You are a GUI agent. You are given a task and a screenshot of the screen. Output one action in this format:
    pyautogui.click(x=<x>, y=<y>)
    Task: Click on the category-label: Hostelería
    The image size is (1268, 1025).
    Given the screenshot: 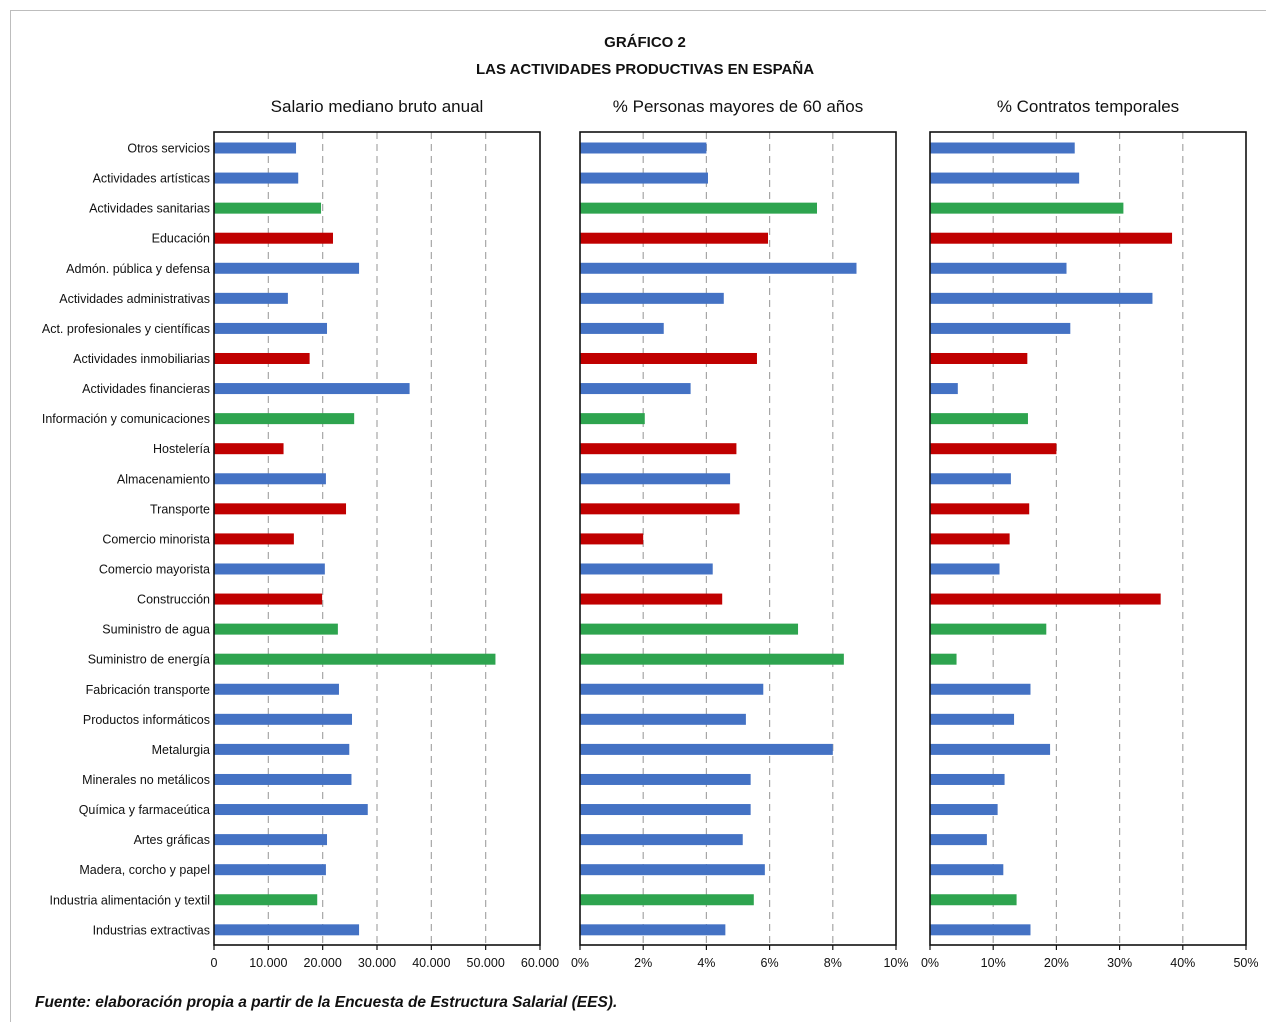 What is the action you would take?
    pyautogui.click(x=181, y=449)
    